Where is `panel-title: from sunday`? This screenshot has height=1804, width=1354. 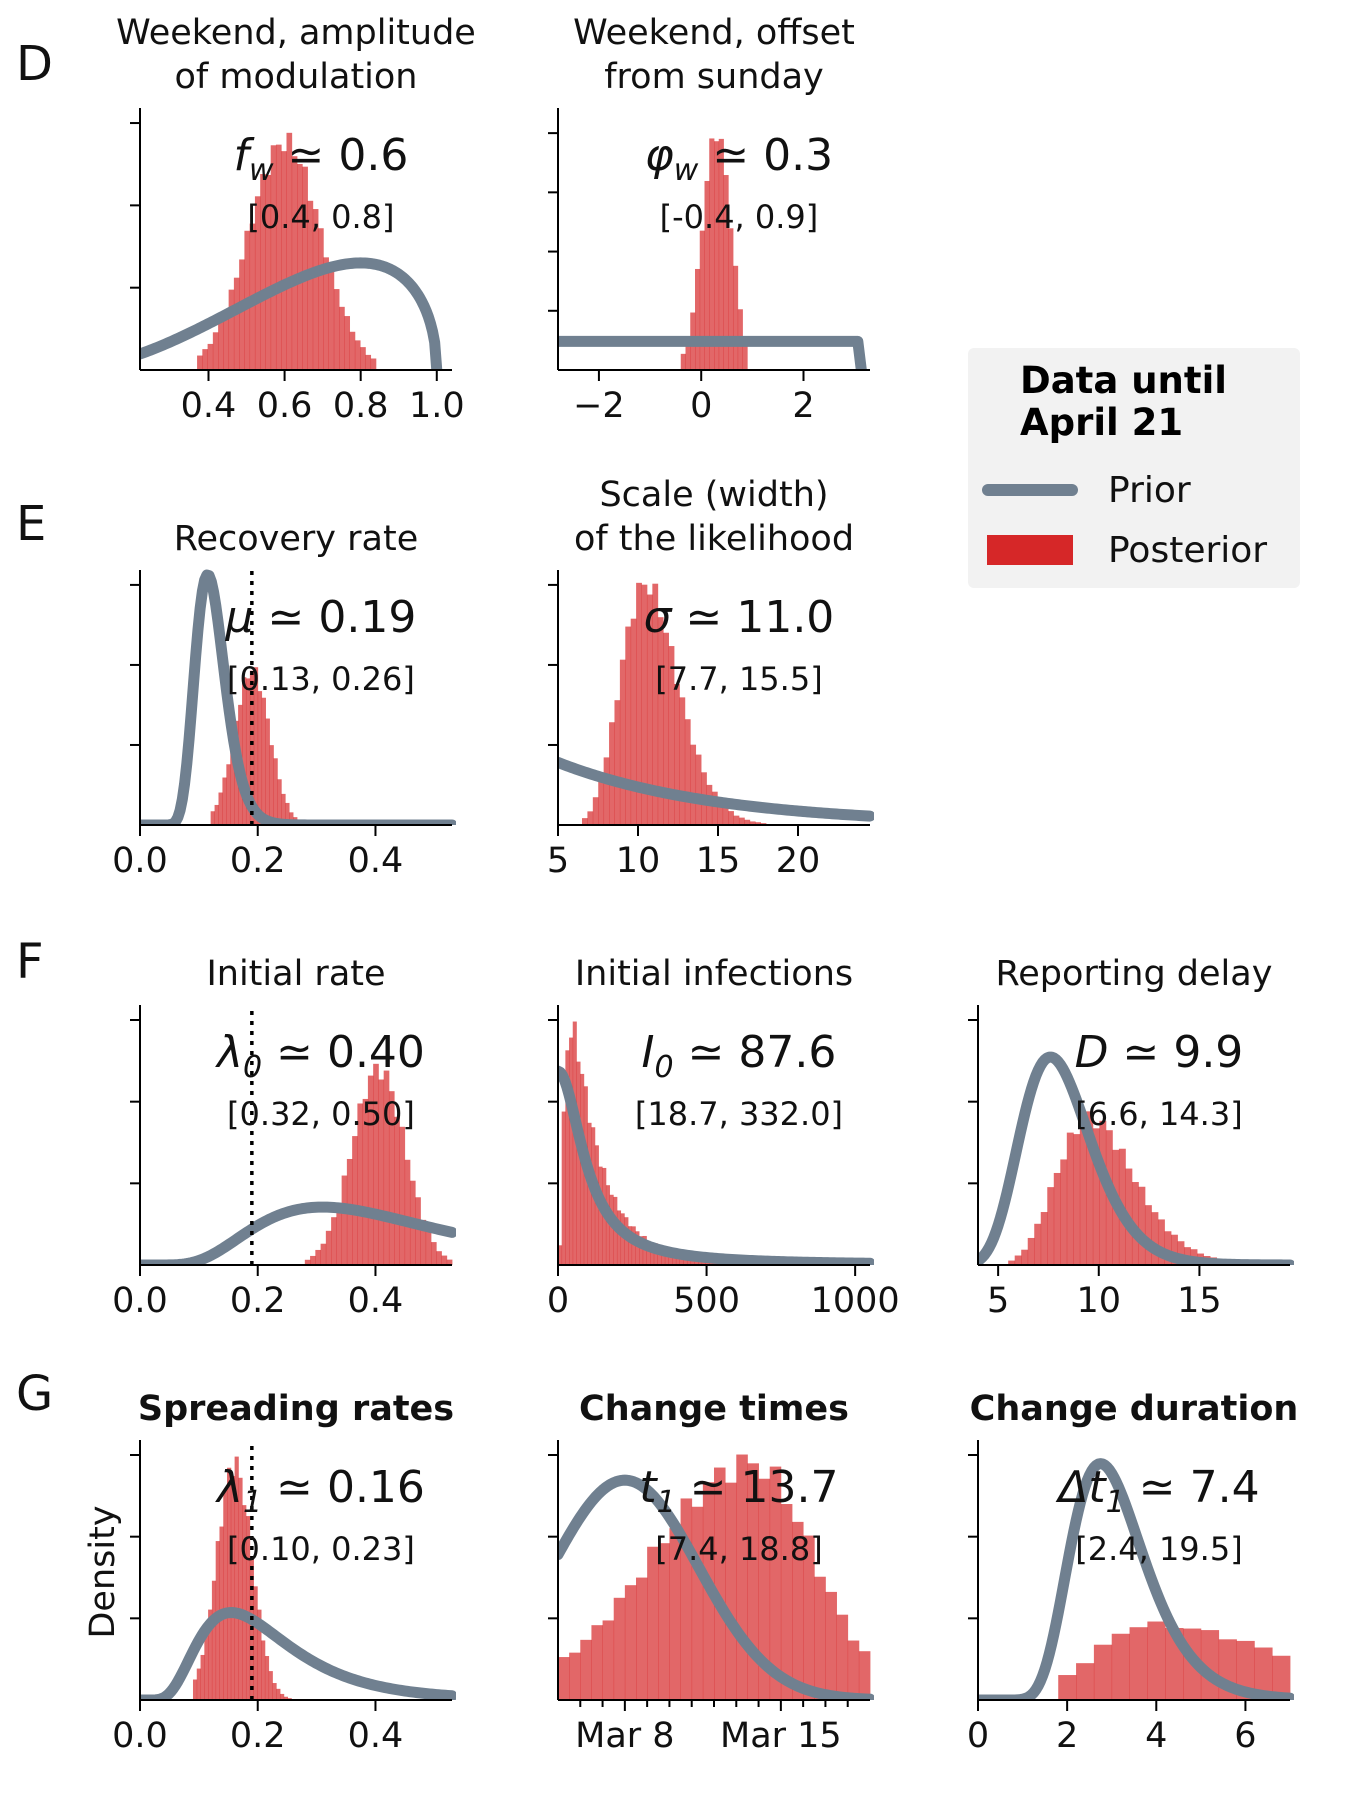
panel-title: from sunday is located at coordinates (714, 77).